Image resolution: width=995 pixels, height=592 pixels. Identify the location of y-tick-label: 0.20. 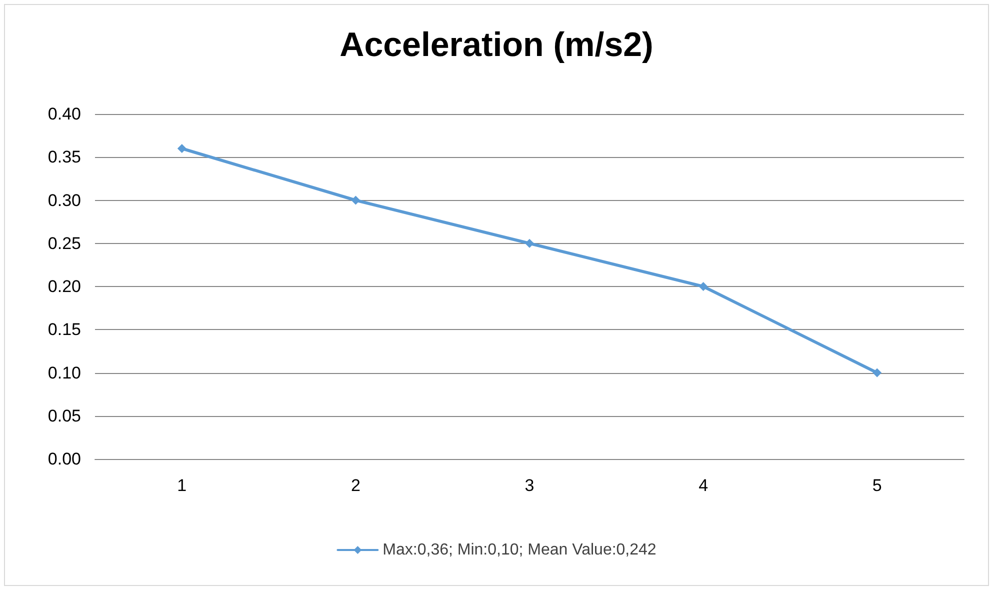
(64, 286).